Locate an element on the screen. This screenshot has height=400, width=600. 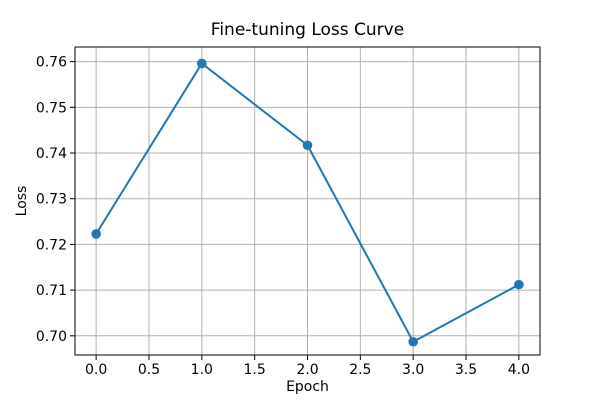
x-axis-label: Epoch is located at coordinates (307, 387).